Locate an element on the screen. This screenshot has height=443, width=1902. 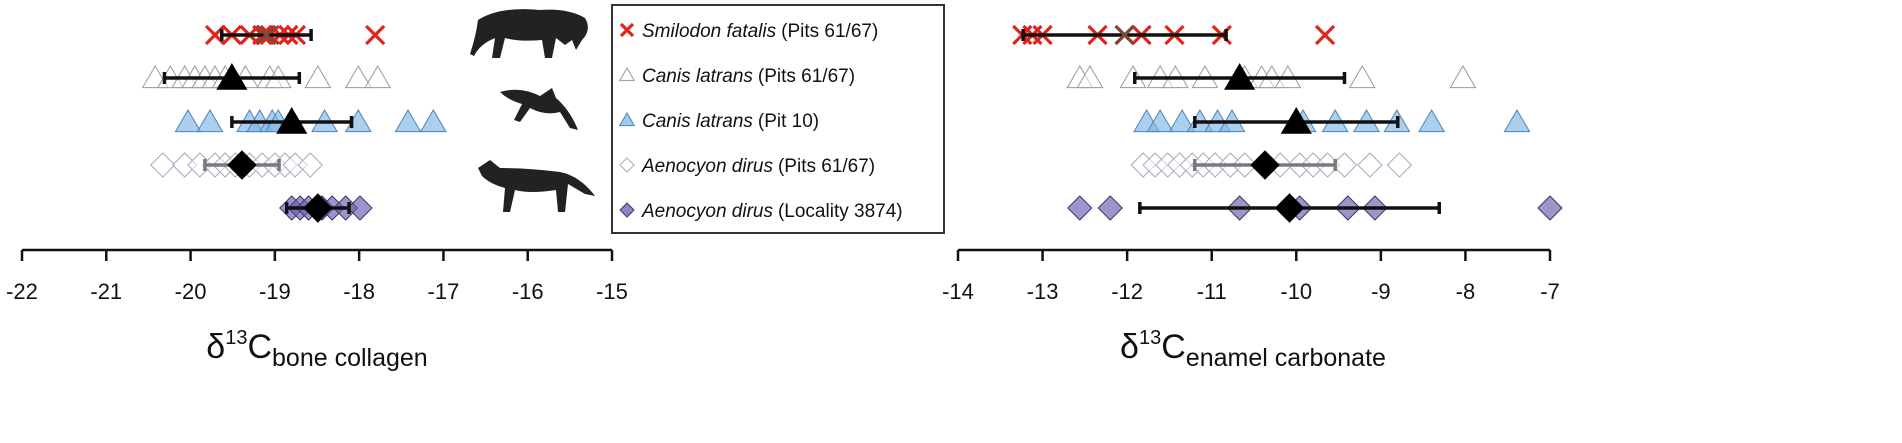
x-tick-label: -9 is located at coordinates (1381, 291).